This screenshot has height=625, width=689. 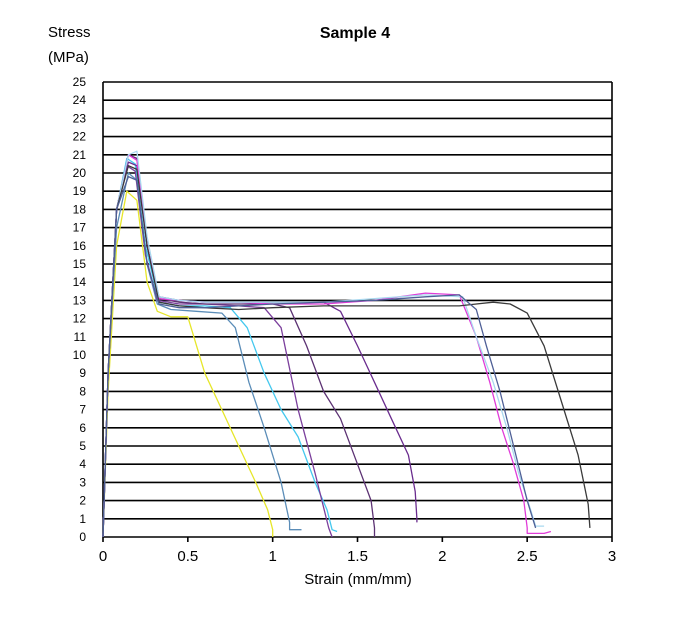 I want to click on y-tick-label: 16, so click(x=80, y=246).